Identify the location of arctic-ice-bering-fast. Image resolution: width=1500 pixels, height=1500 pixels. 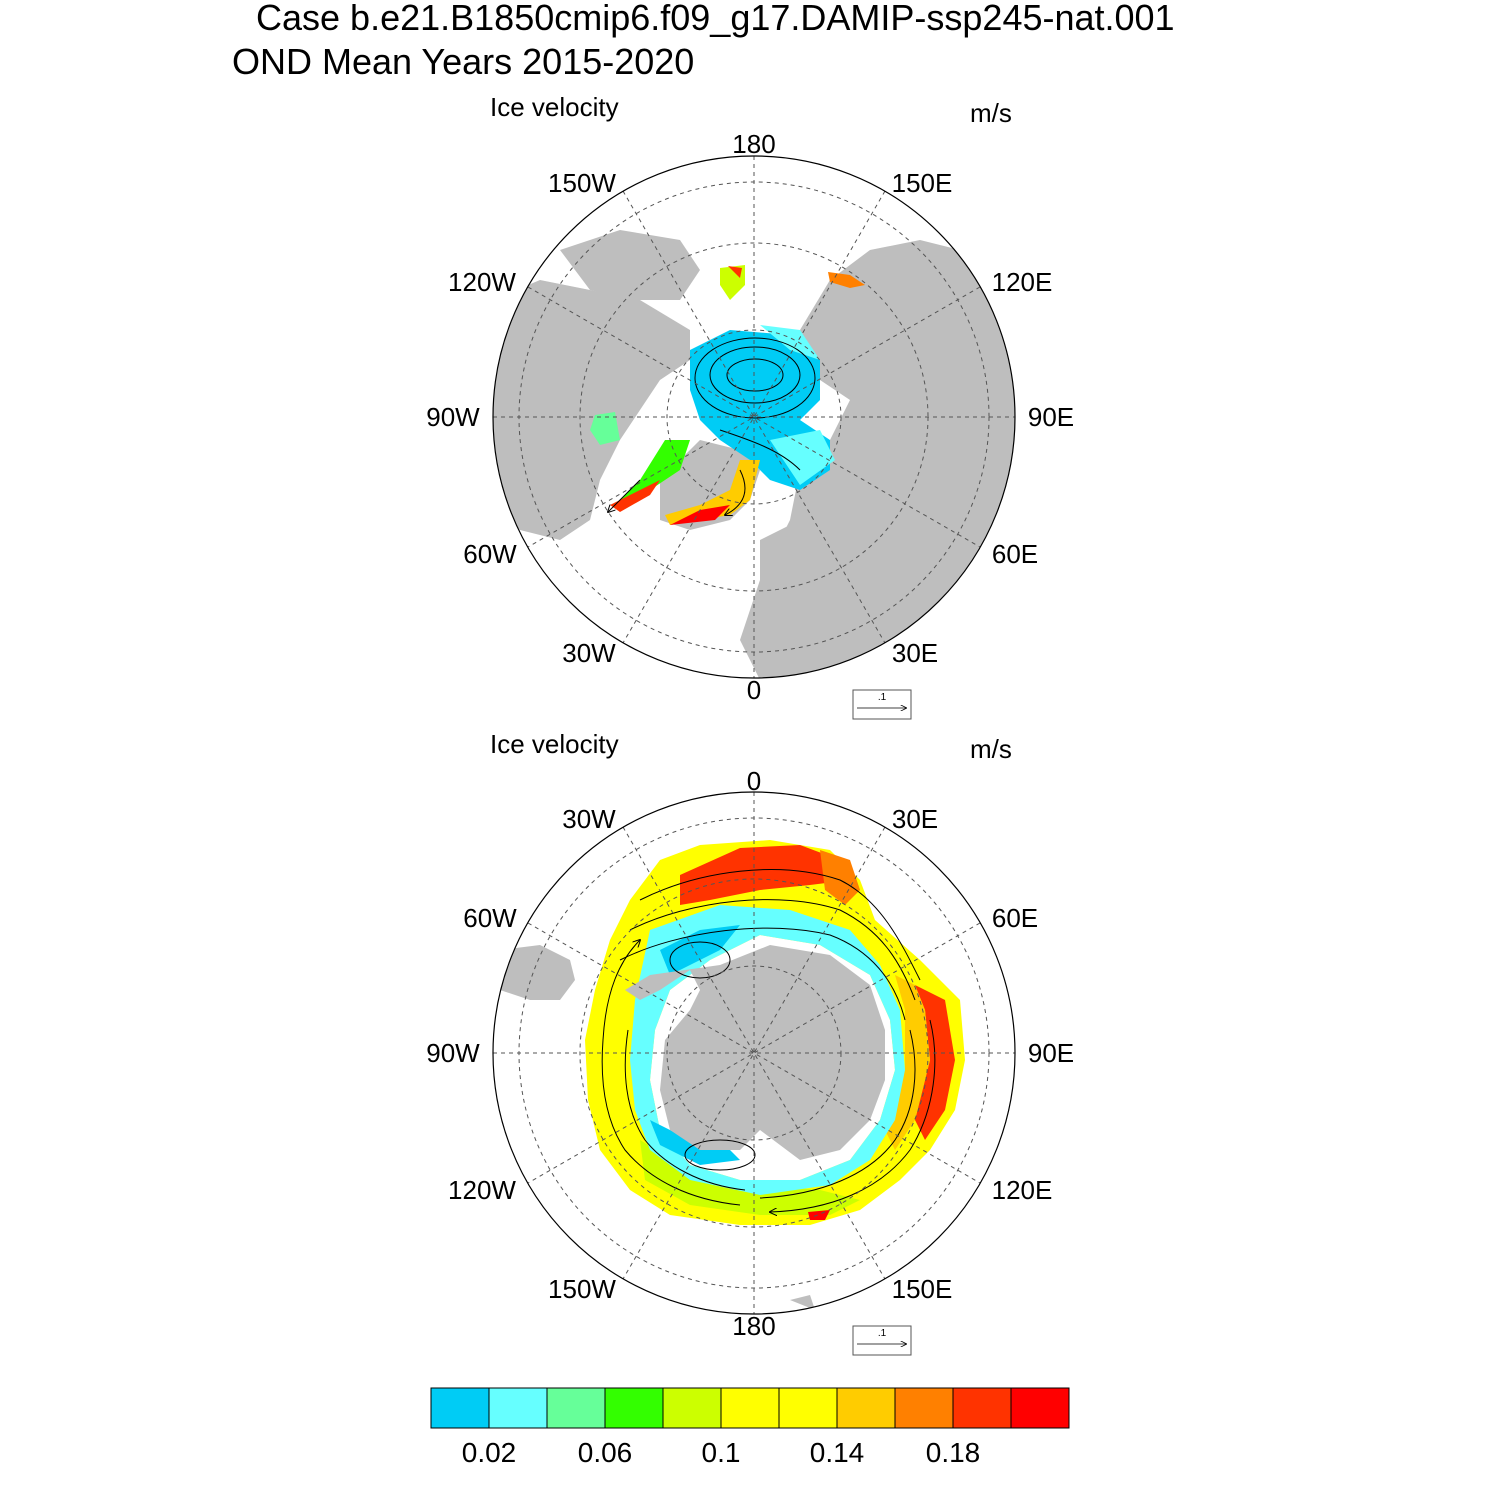
(735, 272).